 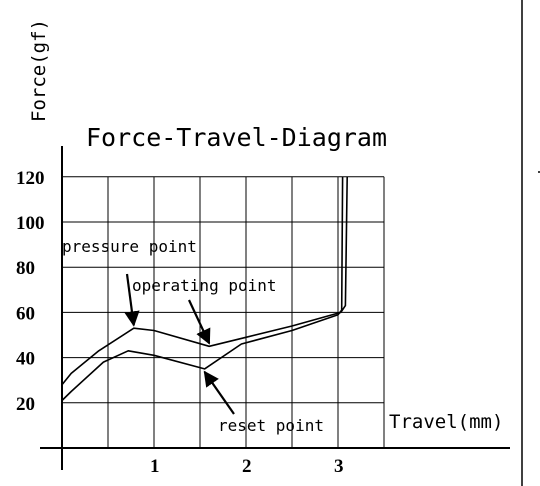 I want to click on annotation-label-pressure-point: pressure point, so click(x=129, y=246).